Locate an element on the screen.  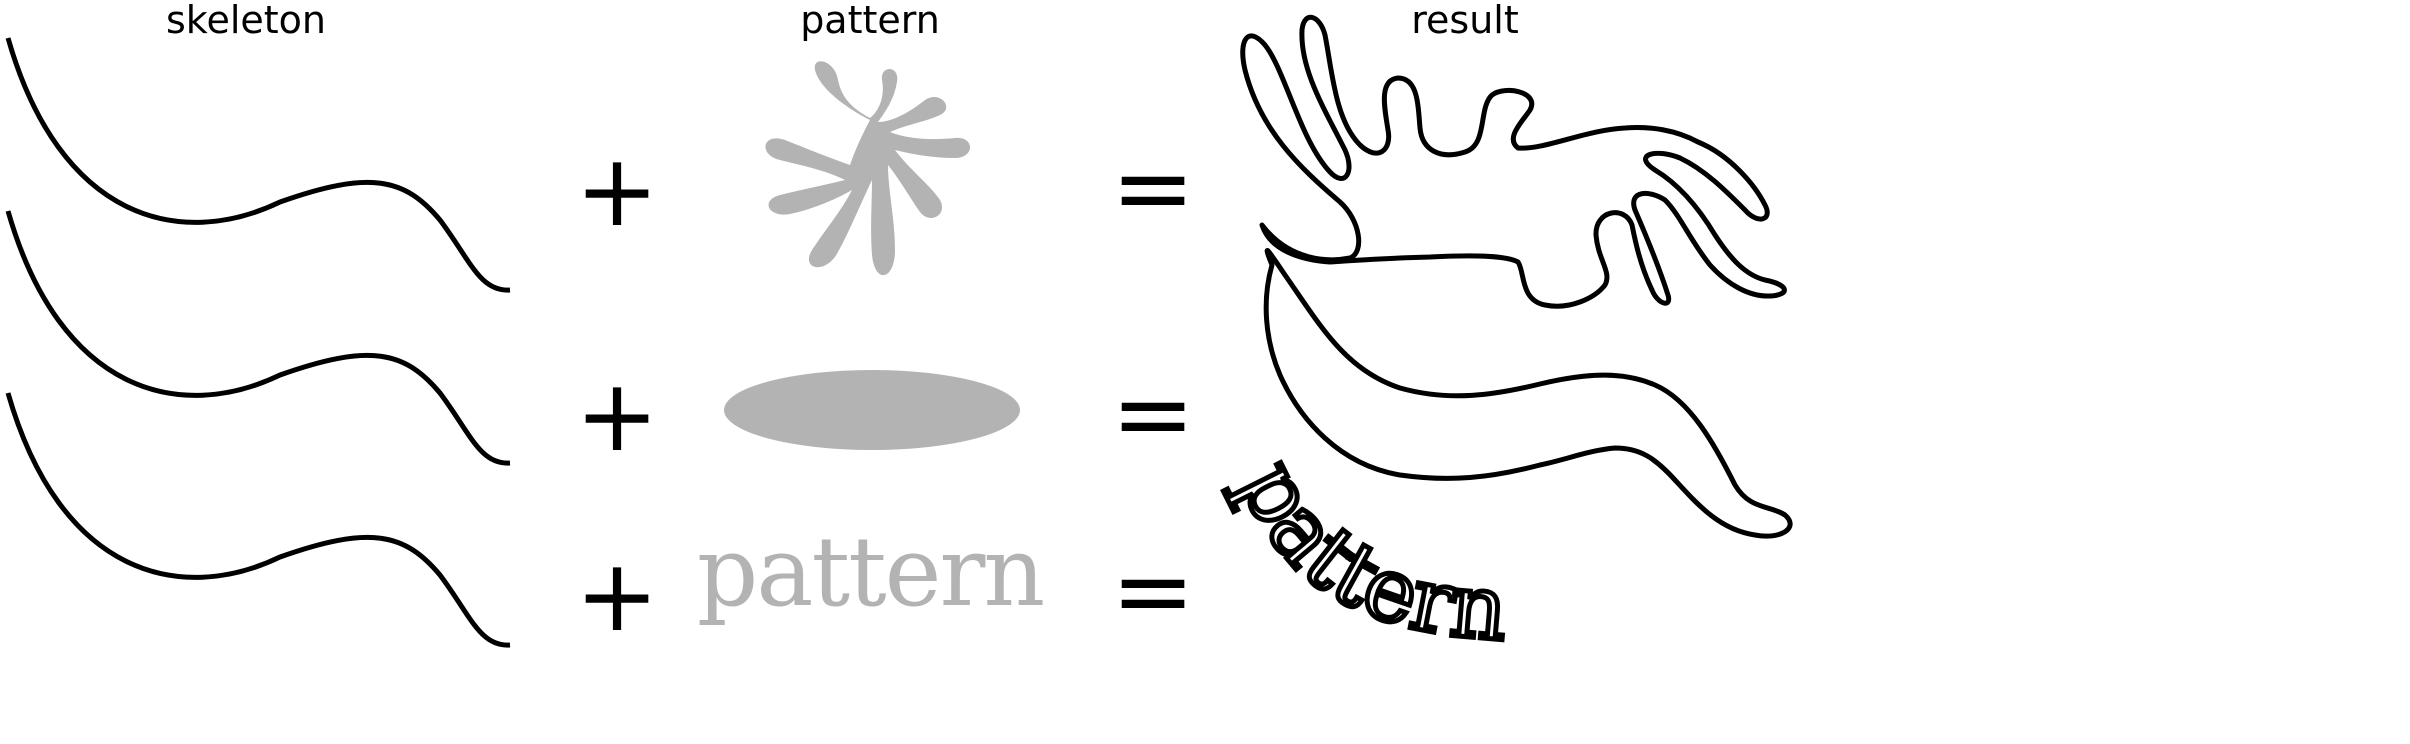
header-result: result is located at coordinates (1465, 21).